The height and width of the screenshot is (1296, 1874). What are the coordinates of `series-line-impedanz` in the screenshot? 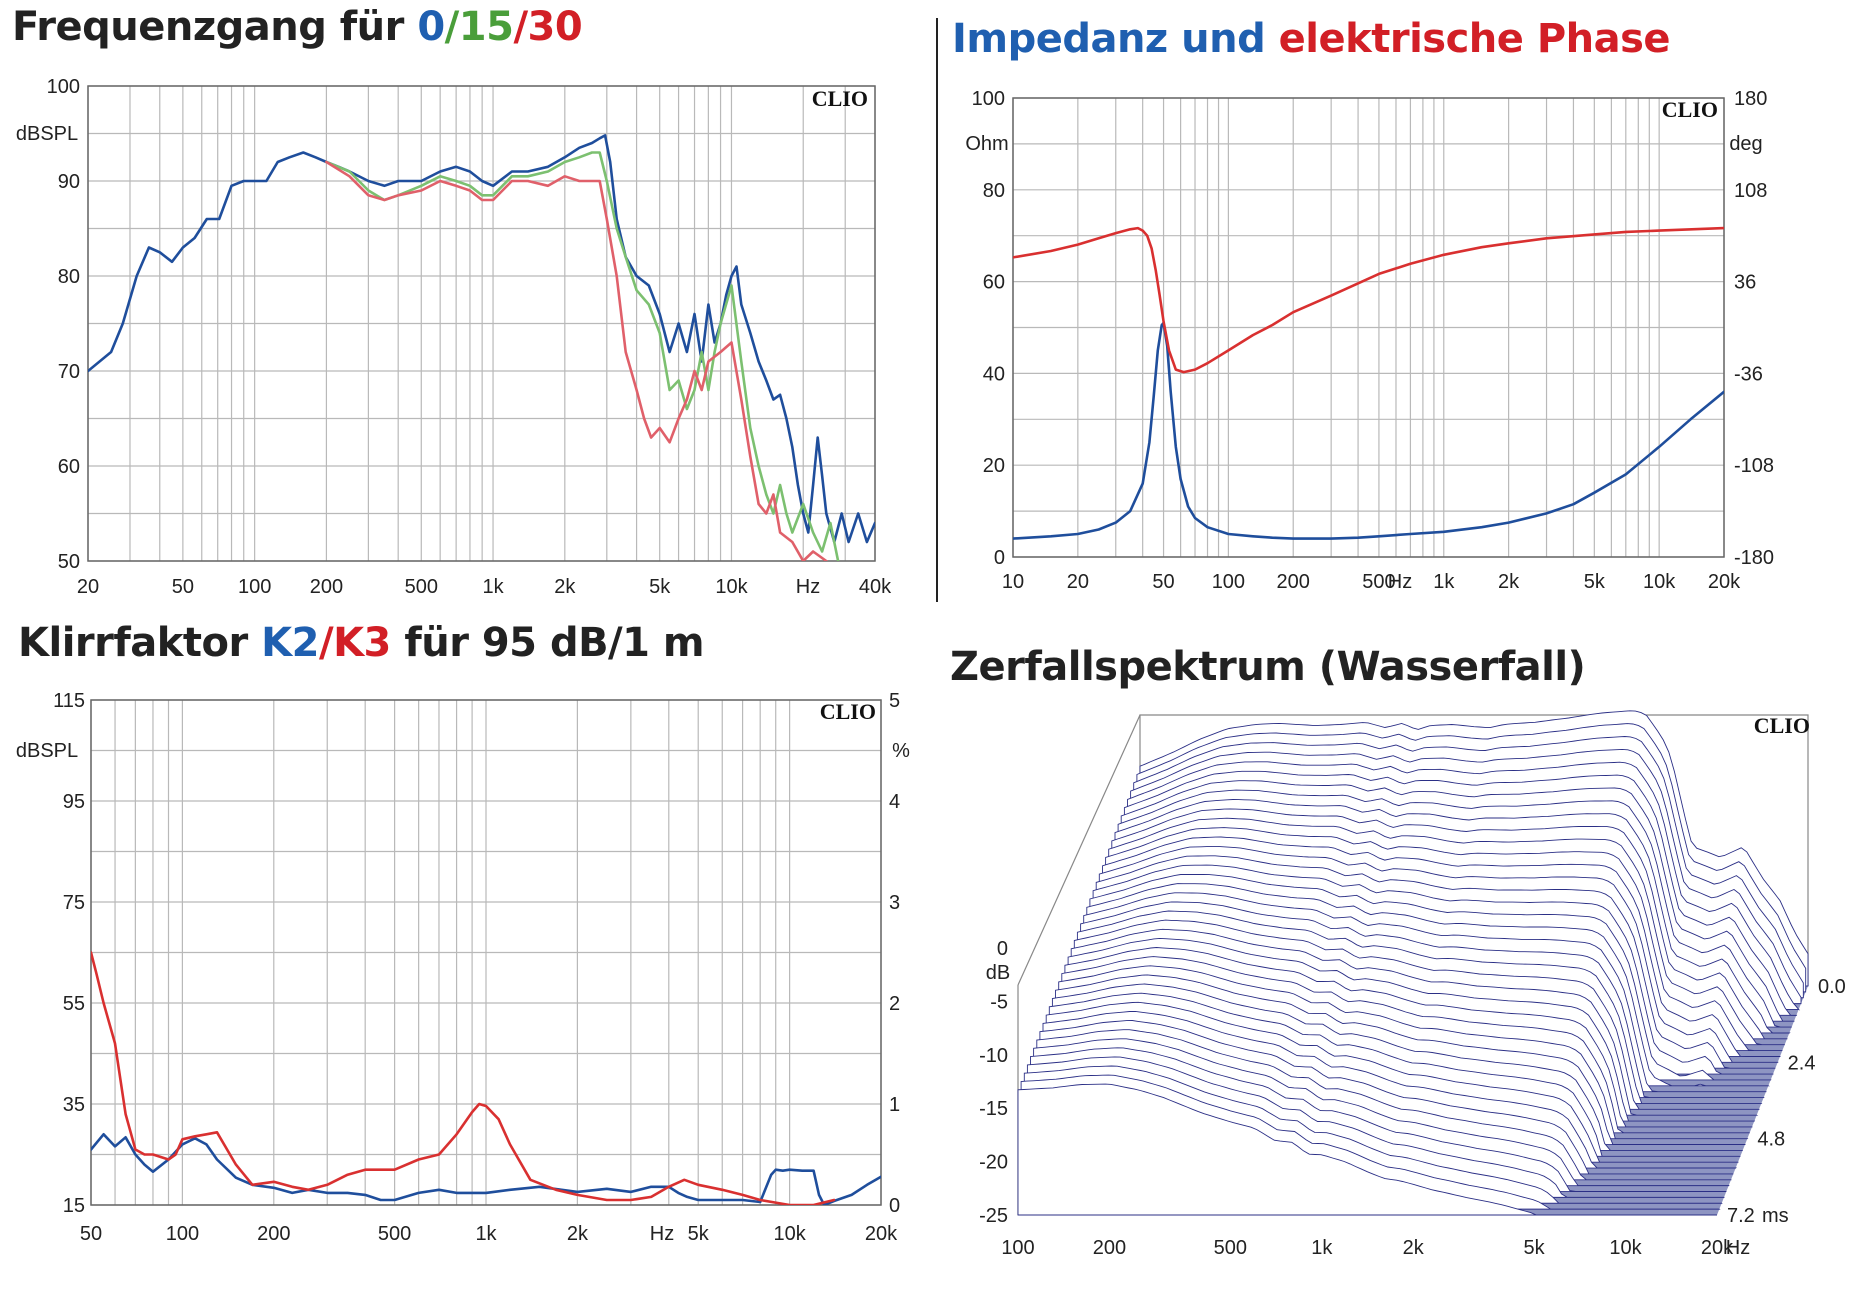 It's located at (1368, 430).